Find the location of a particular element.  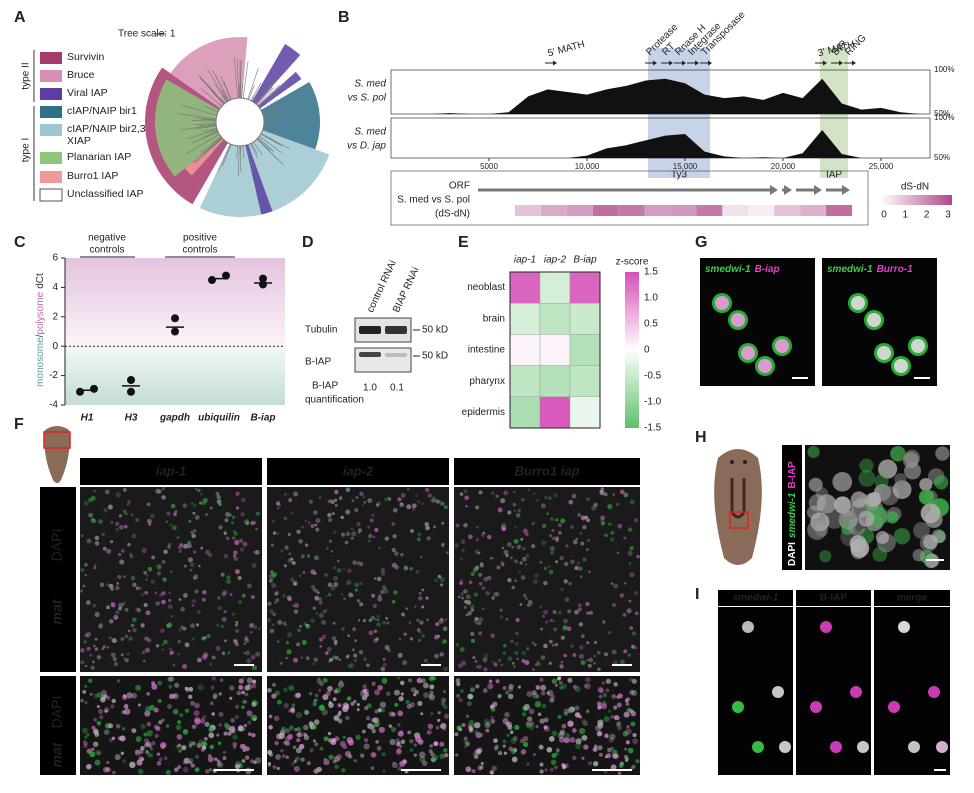

legend-swatch is located at coordinates (51, 177).